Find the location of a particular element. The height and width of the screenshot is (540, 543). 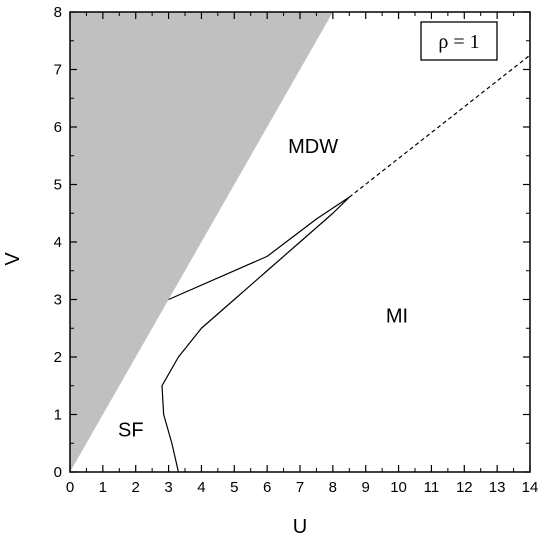

y-tick-label: 0 is located at coordinates (58, 472).